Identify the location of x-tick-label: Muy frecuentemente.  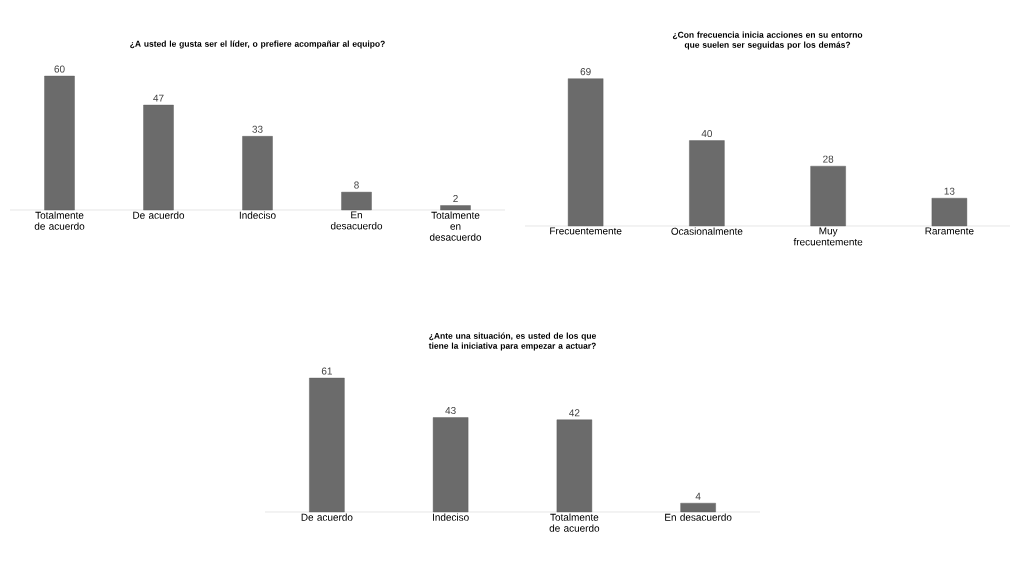
(828, 236).